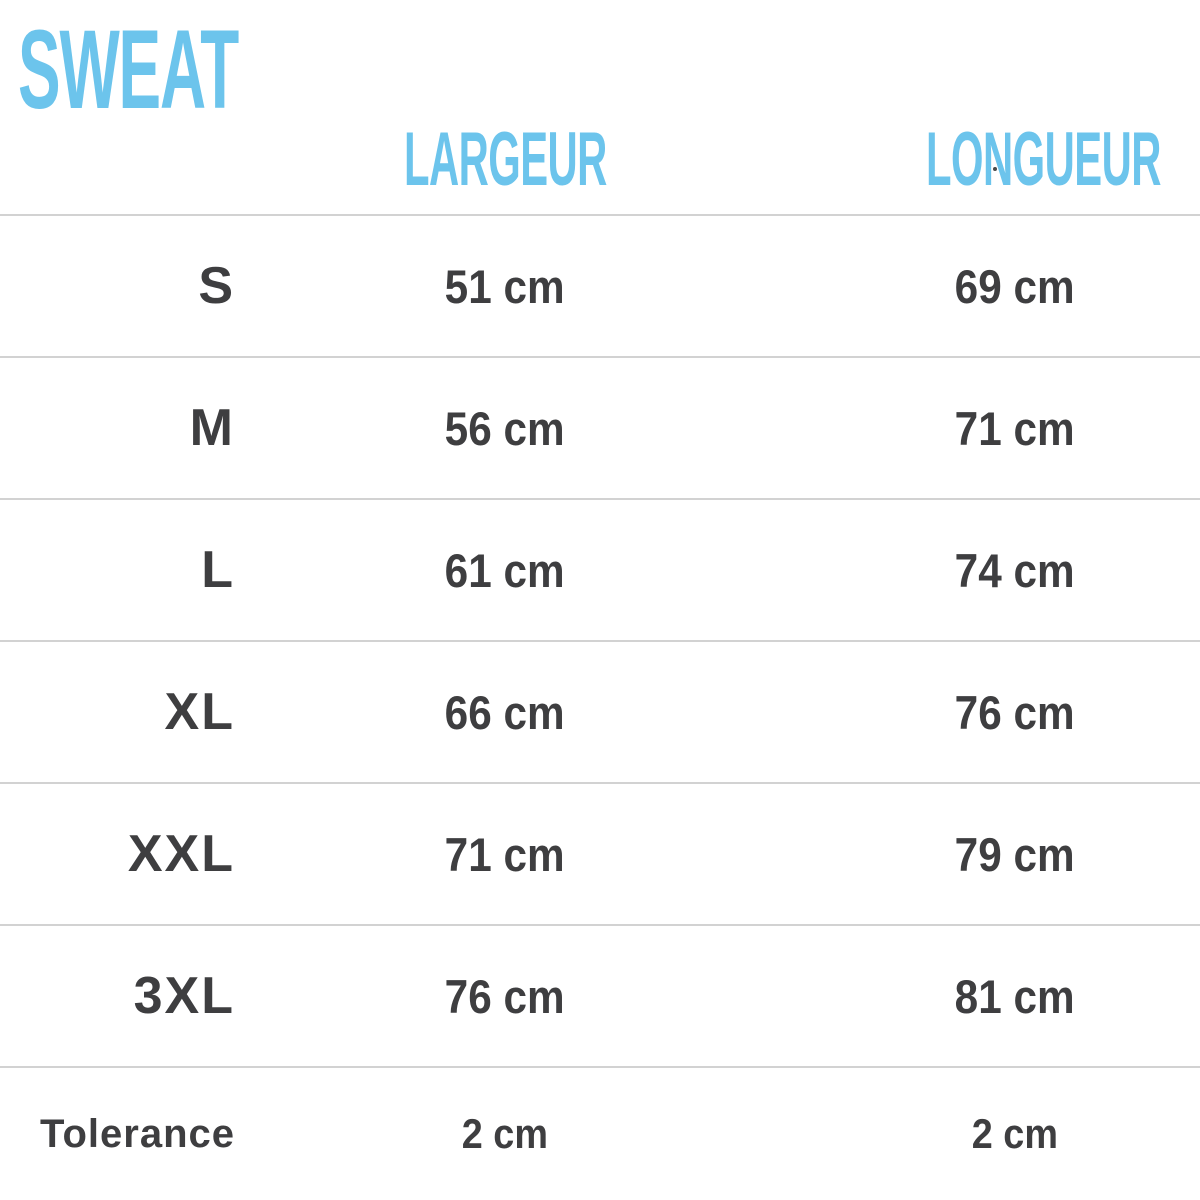  Describe the element at coordinates (505, 286) in the screenshot. I see `largeur-value: 51 cm` at that location.